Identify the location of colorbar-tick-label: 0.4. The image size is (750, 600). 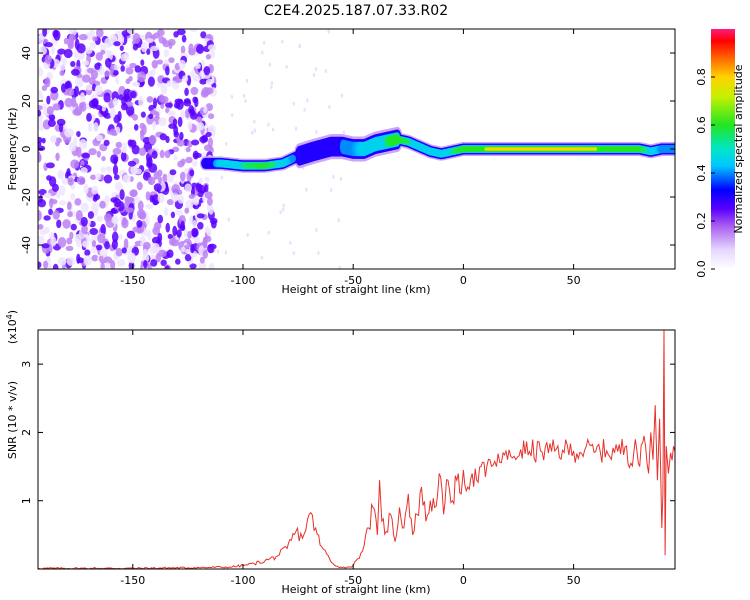
(701, 173).